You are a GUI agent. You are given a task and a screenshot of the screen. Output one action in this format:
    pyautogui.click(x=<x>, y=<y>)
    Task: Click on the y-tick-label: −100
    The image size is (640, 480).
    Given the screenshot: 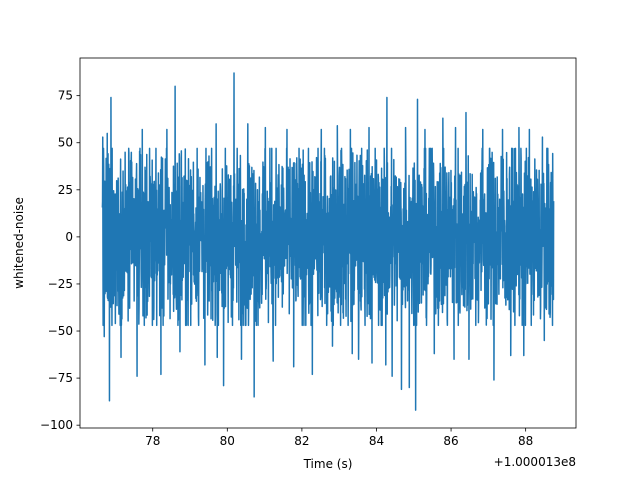 What is the action you would take?
    pyautogui.click(x=56, y=425)
    